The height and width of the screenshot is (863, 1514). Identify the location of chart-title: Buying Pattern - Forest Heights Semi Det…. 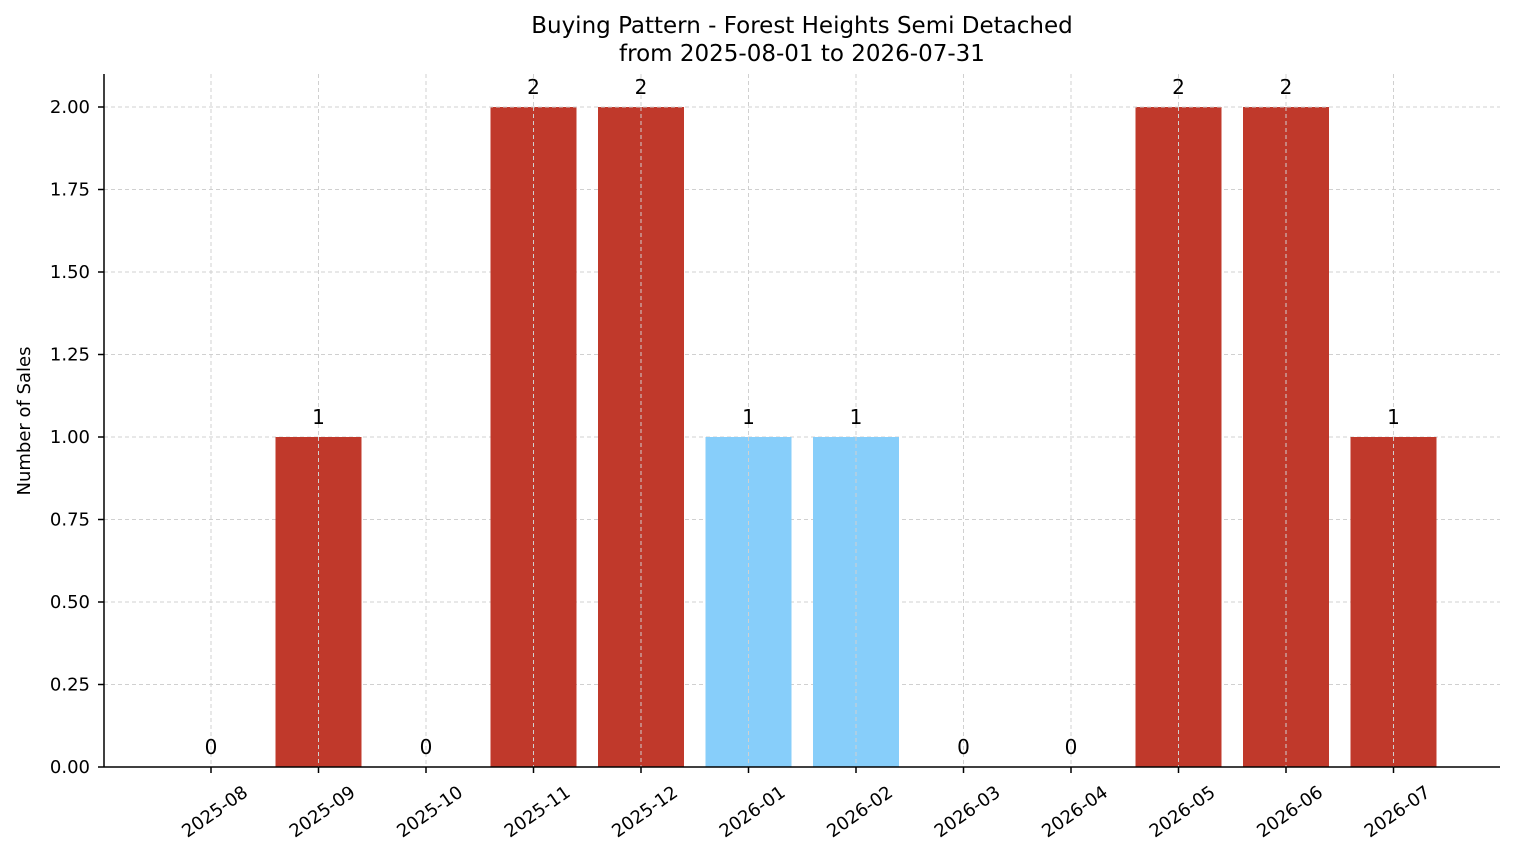
(802, 26).